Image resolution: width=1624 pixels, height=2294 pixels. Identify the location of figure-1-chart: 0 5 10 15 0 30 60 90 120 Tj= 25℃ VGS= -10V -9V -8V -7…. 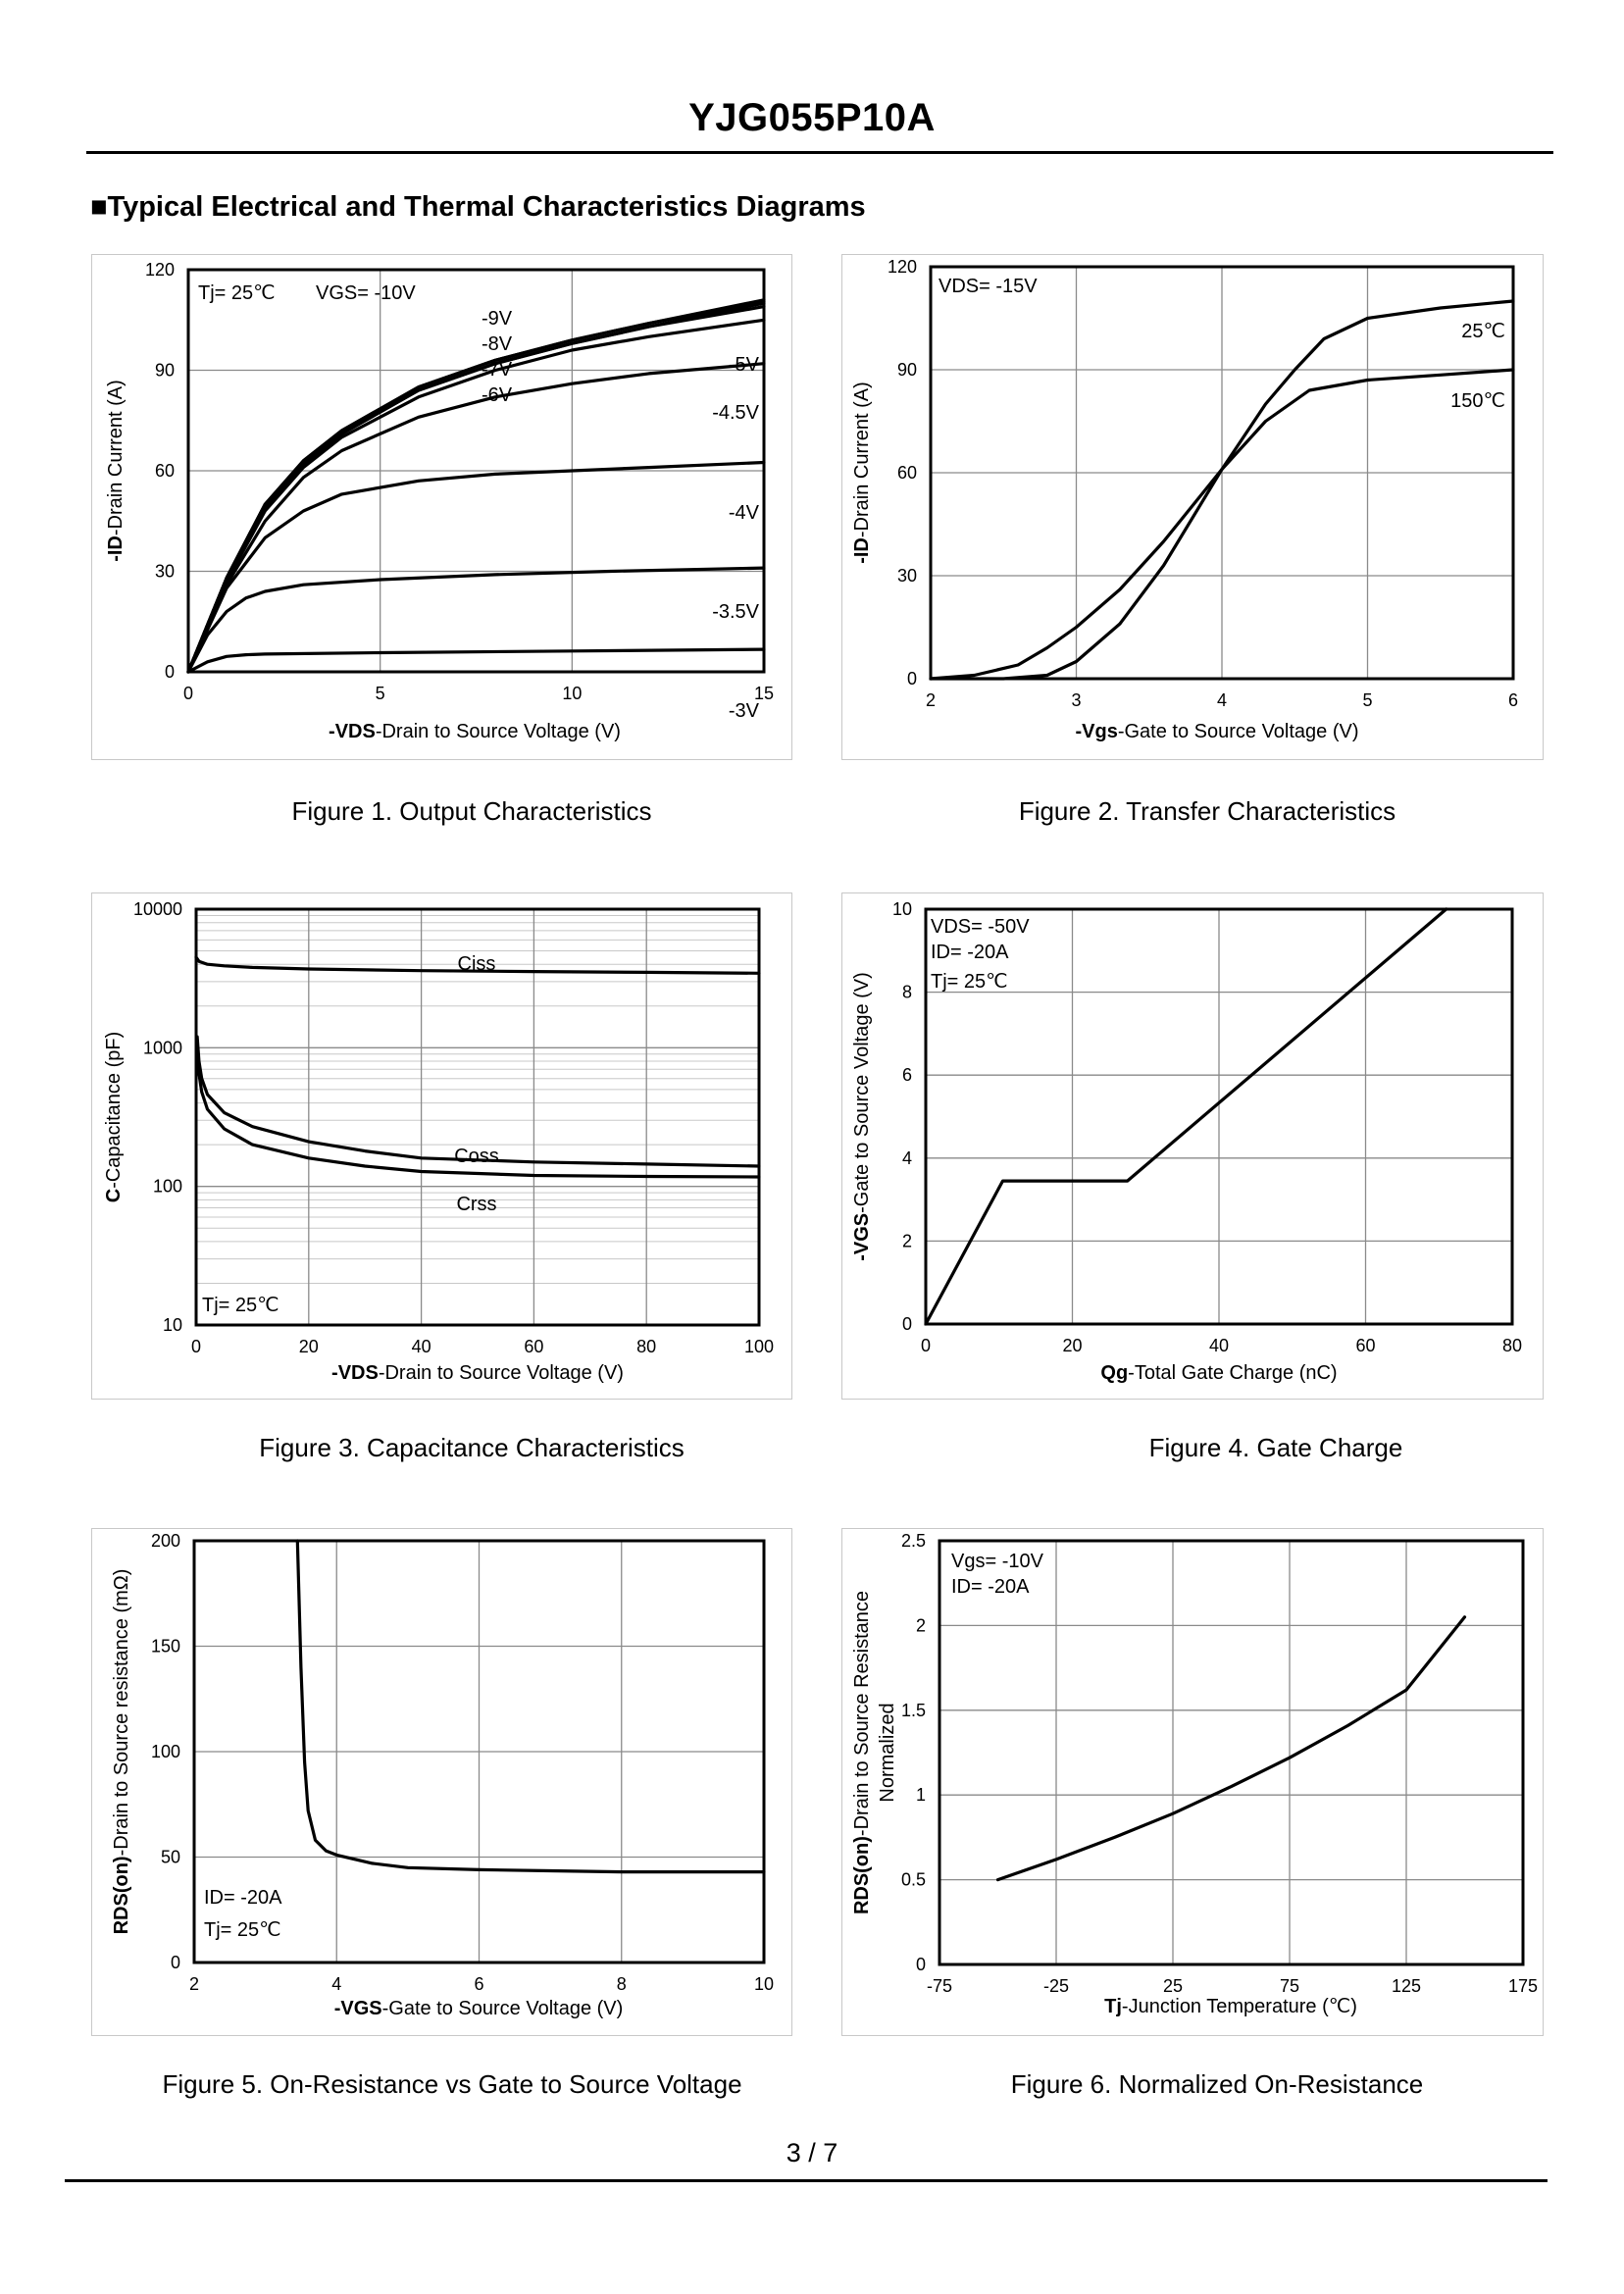
(439, 501).